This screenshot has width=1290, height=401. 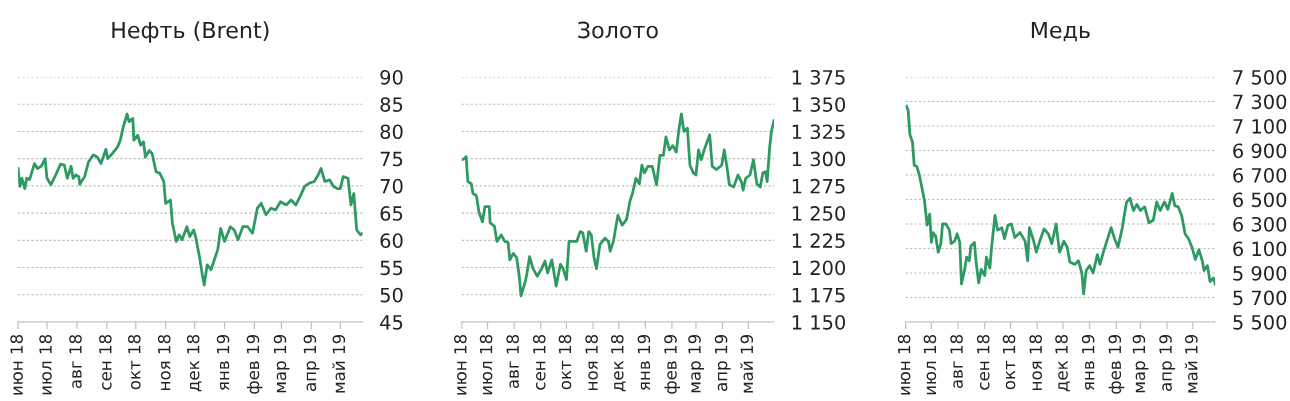 What do you see at coordinates (1260, 77) in the screenshot?
I see `y-tick-label: 7 500` at bounding box center [1260, 77].